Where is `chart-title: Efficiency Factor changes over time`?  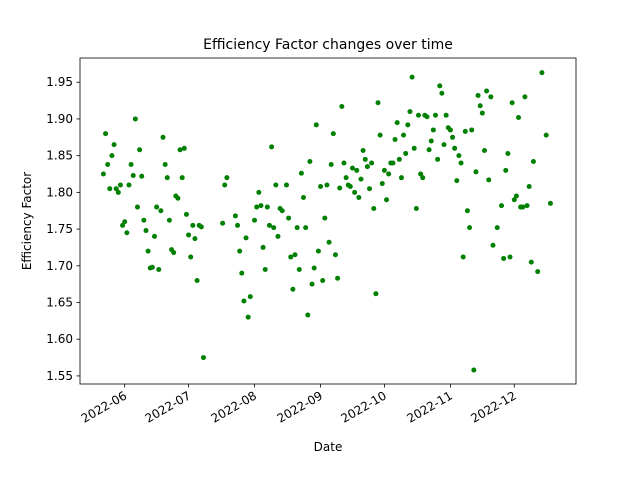 chart-title: Efficiency Factor changes over time is located at coordinates (328, 45).